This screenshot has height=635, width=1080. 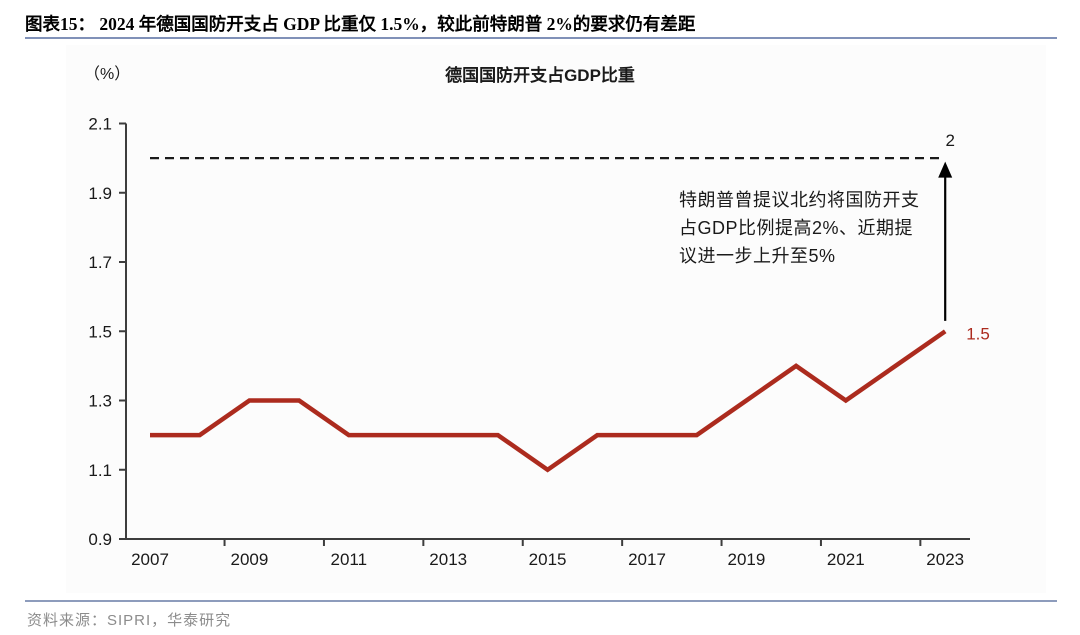 What do you see at coordinates (541, 38) in the screenshot?
I see `title-underline` at bounding box center [541, 38].